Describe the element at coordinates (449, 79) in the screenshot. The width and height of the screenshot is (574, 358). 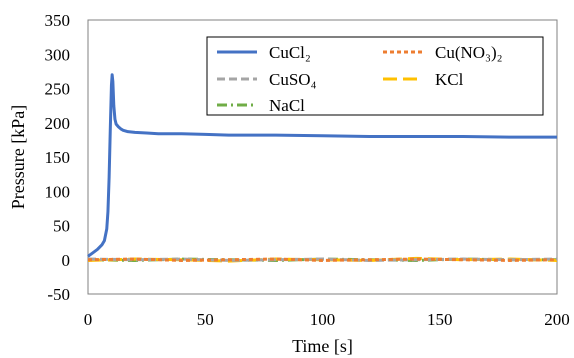
I see `legend-label: KCl` at that location.